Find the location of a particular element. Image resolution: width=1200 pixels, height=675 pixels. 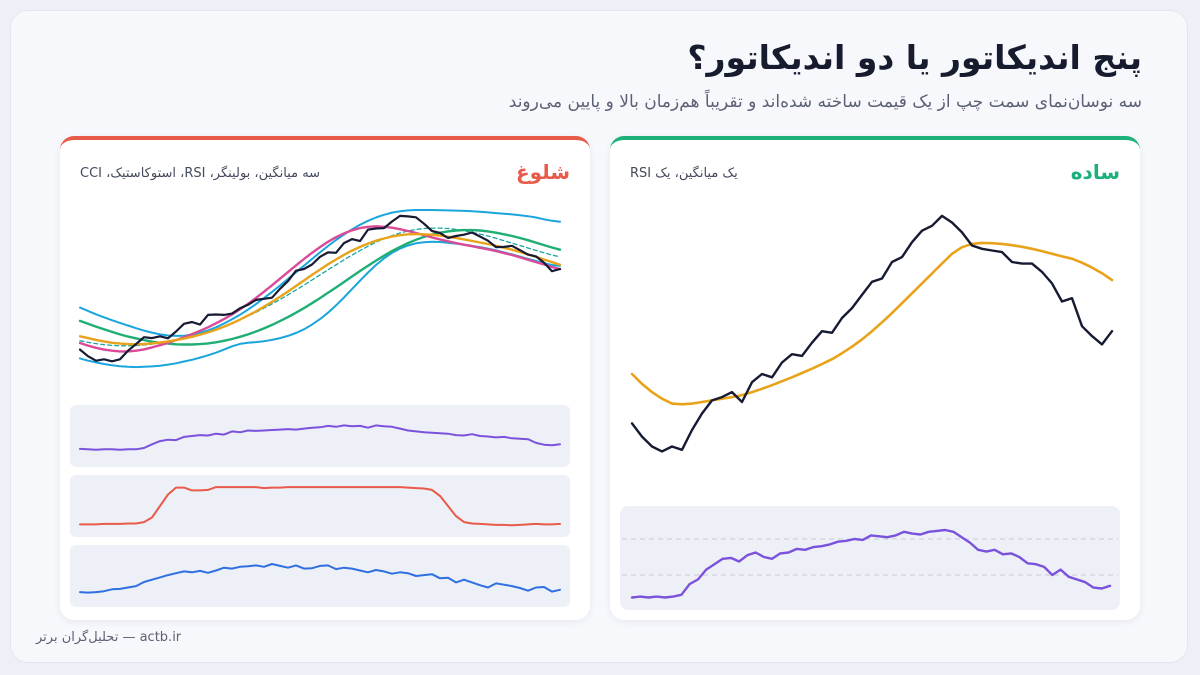

ma-pink-line is located at coordinates (320, 289).